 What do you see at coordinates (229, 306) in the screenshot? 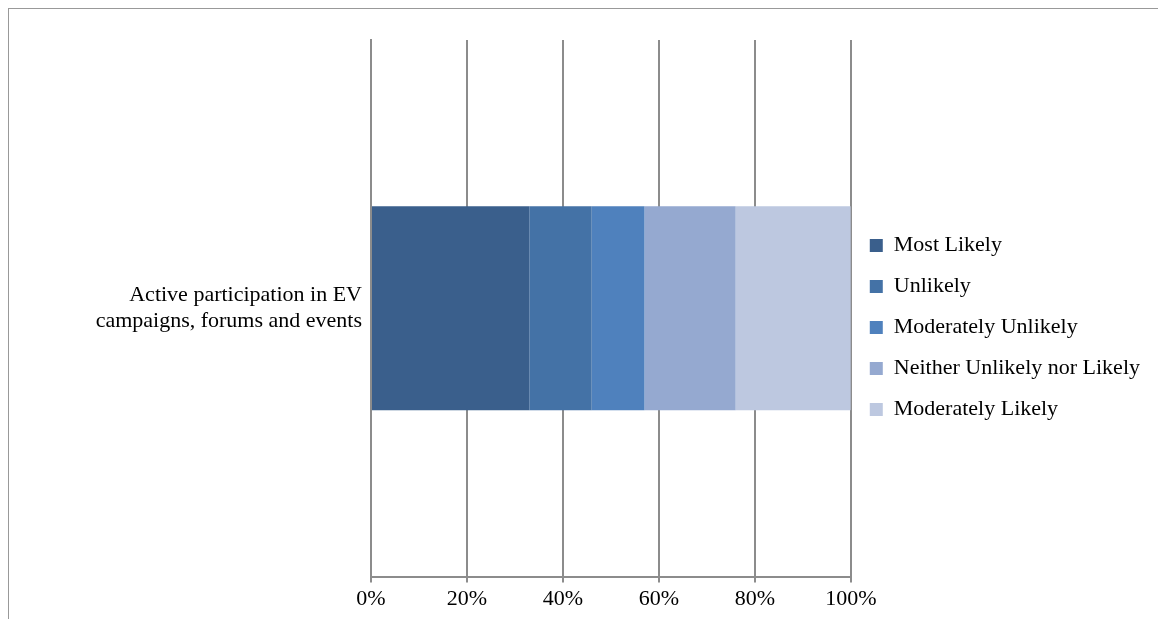
I see `y-tick-label: Active participation in EV campaigns, forums and events` at bounding box center [229, 306].